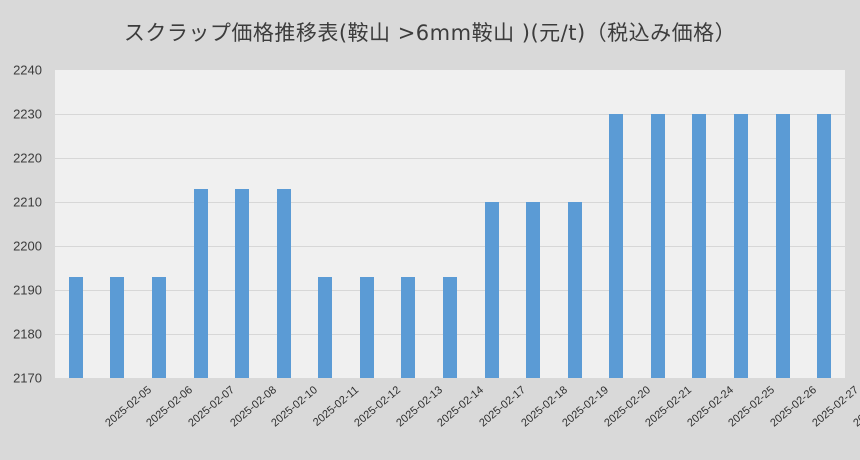 The width and height of the screenshot is (860, 460). I want to click on y-tick-label: 2180, so click(27, 334).